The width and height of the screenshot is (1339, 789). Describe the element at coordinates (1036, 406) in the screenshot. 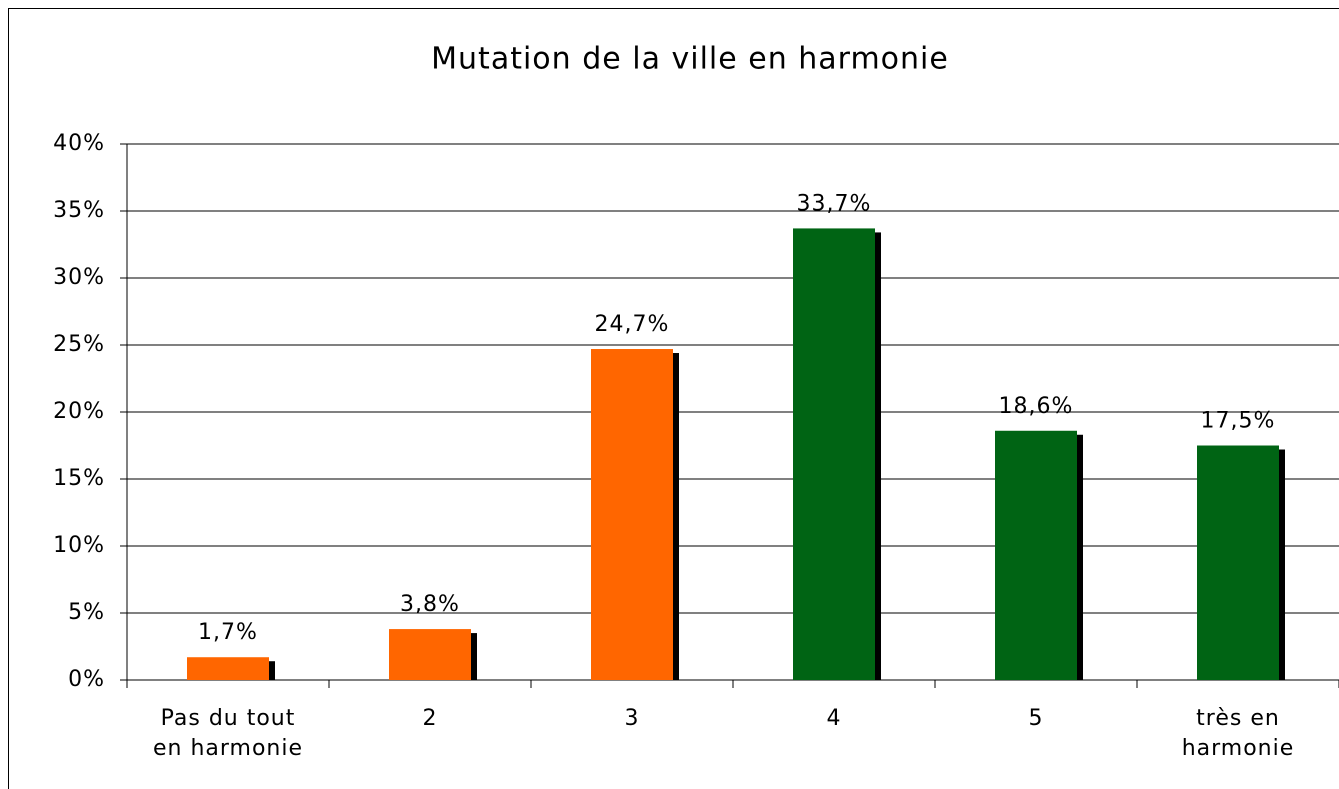

I see `data-label: 18,6%` at that location.